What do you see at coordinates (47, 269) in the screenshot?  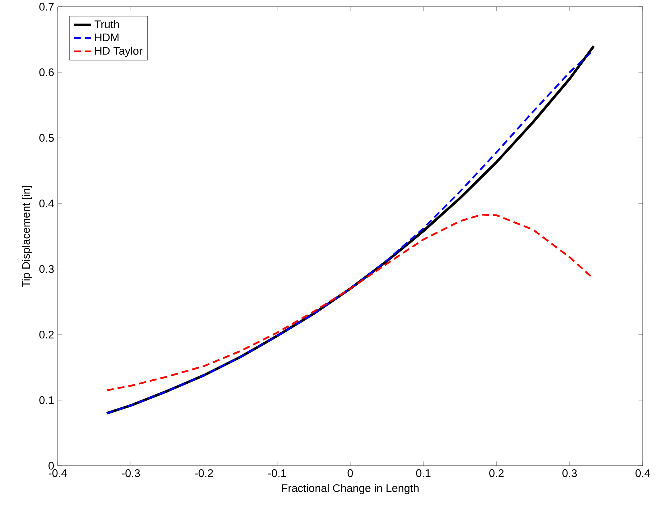 I see `y-tick-label: 0.3` at bounding box center [47, 269].